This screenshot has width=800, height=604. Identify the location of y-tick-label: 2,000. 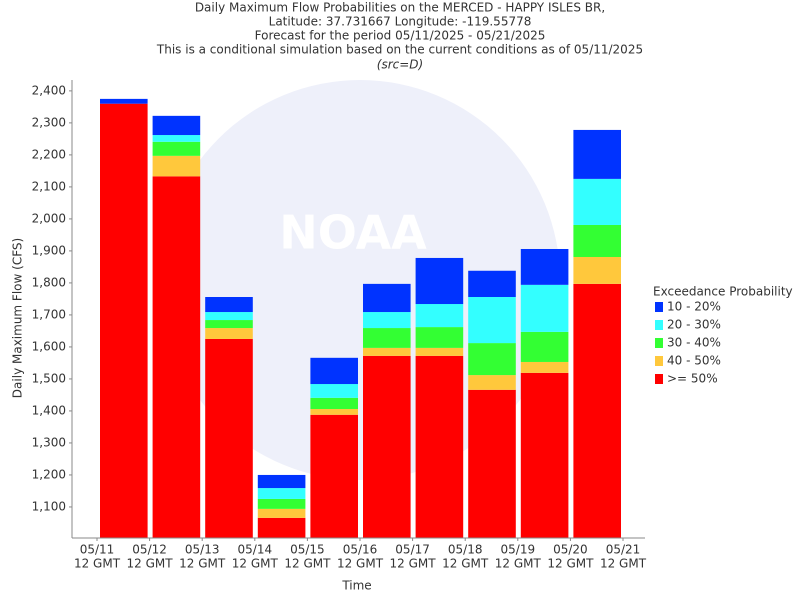
(49, 218).